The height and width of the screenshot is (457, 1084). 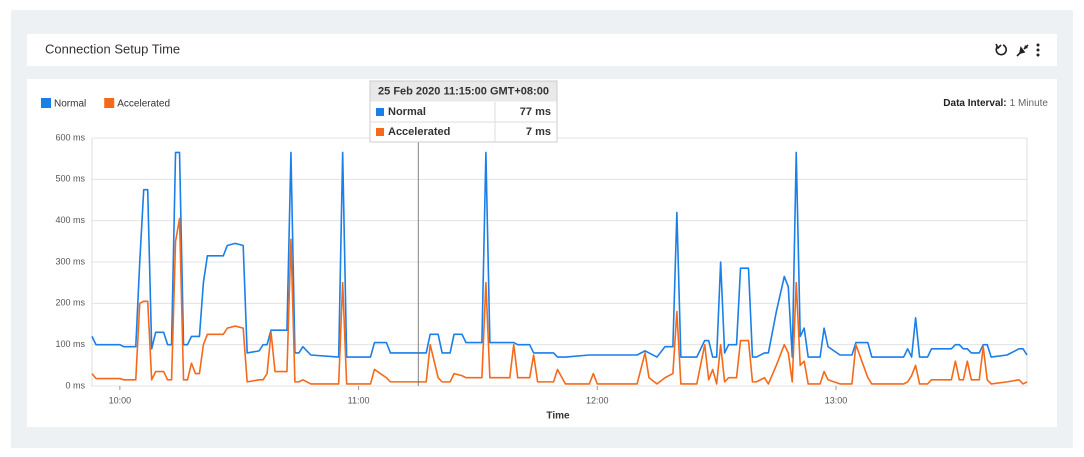 I want to click on interval-label: Data Interval:, so click(x=974, y=103).